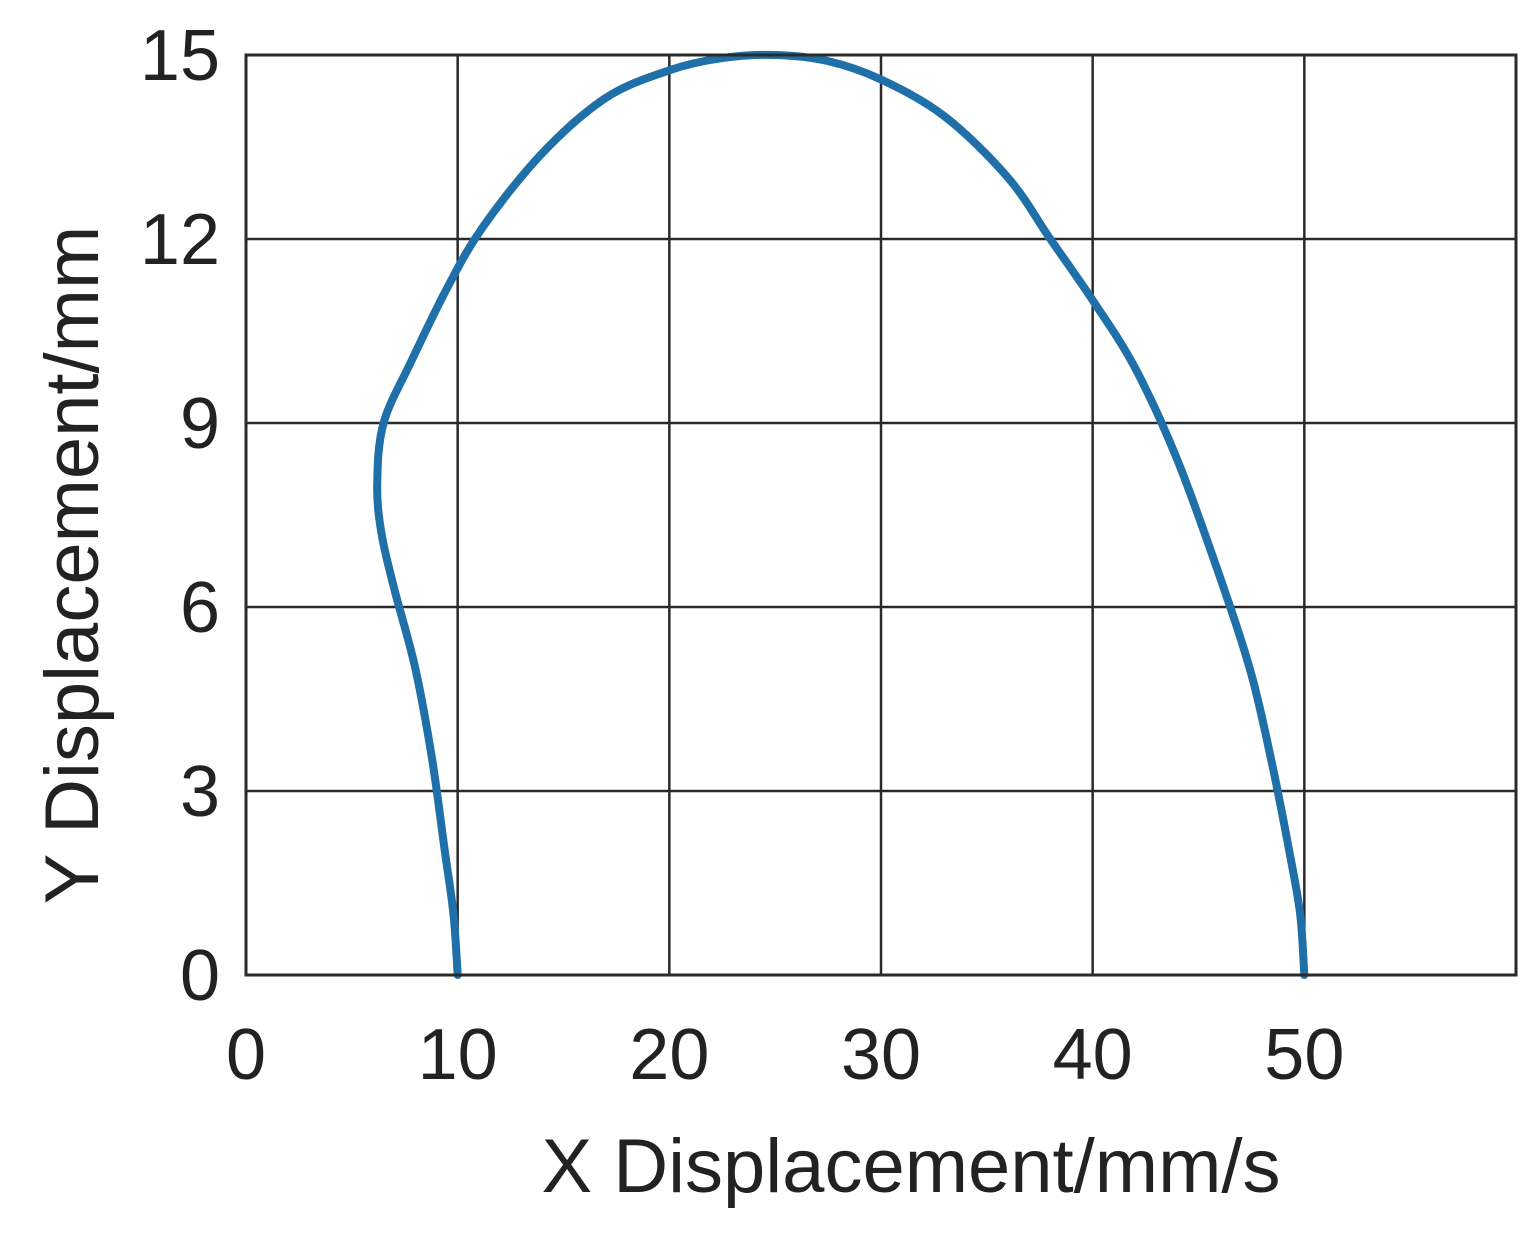 The width and height of the screenshot is (1540, 1243). Describe the element at coordinates (180, 56) in the screenshot. I see `y-tick-label: 15` at that location.